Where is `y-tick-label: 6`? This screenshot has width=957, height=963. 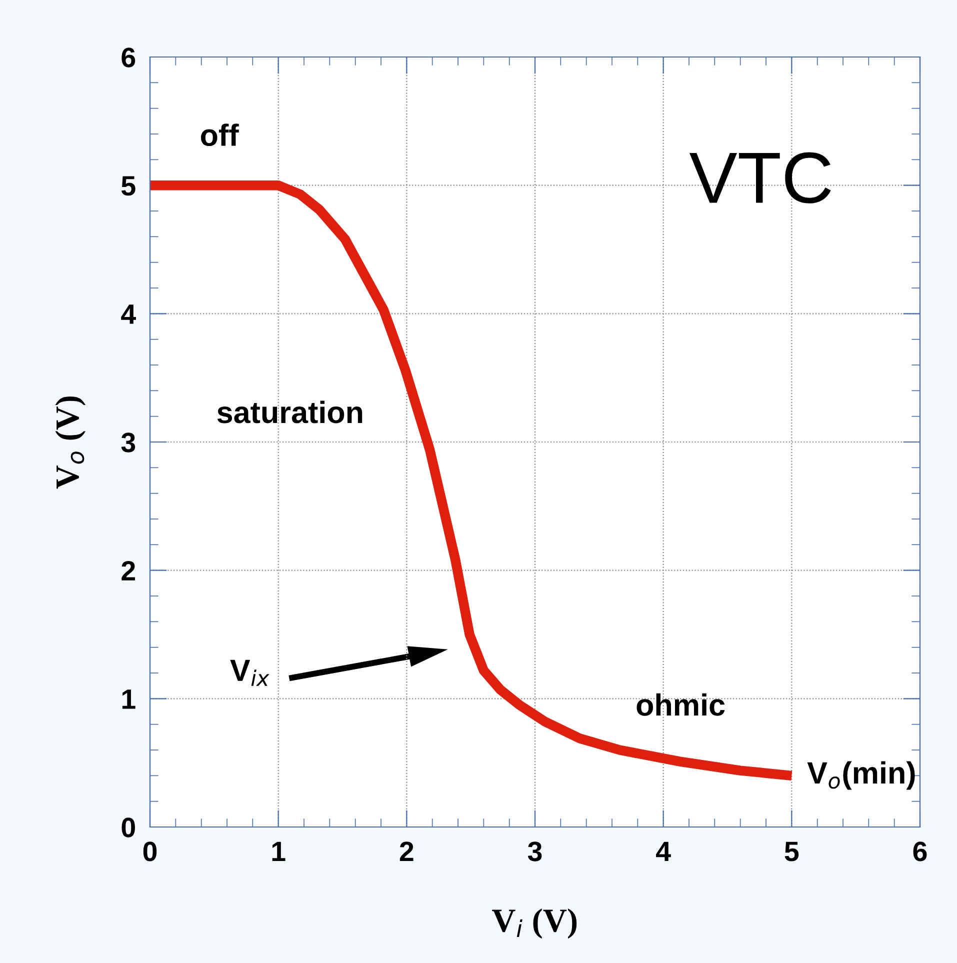
y-tick-label: 6 is located at coordinates (129, 58).